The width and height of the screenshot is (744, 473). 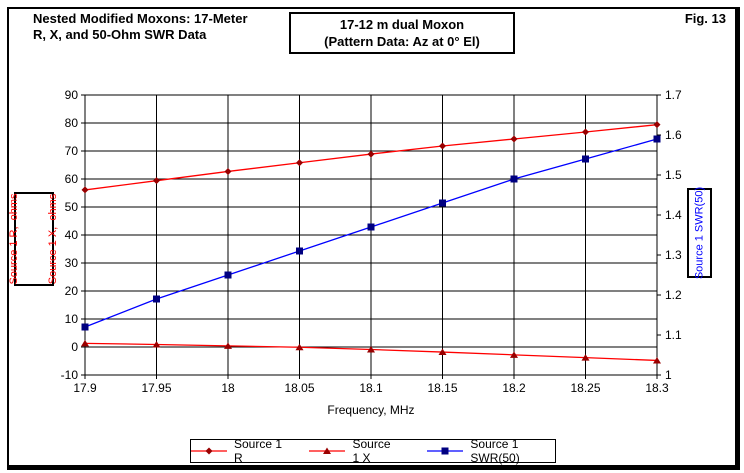 I want to click on x-tick-label: 18.1, so click(x=371, y=388).